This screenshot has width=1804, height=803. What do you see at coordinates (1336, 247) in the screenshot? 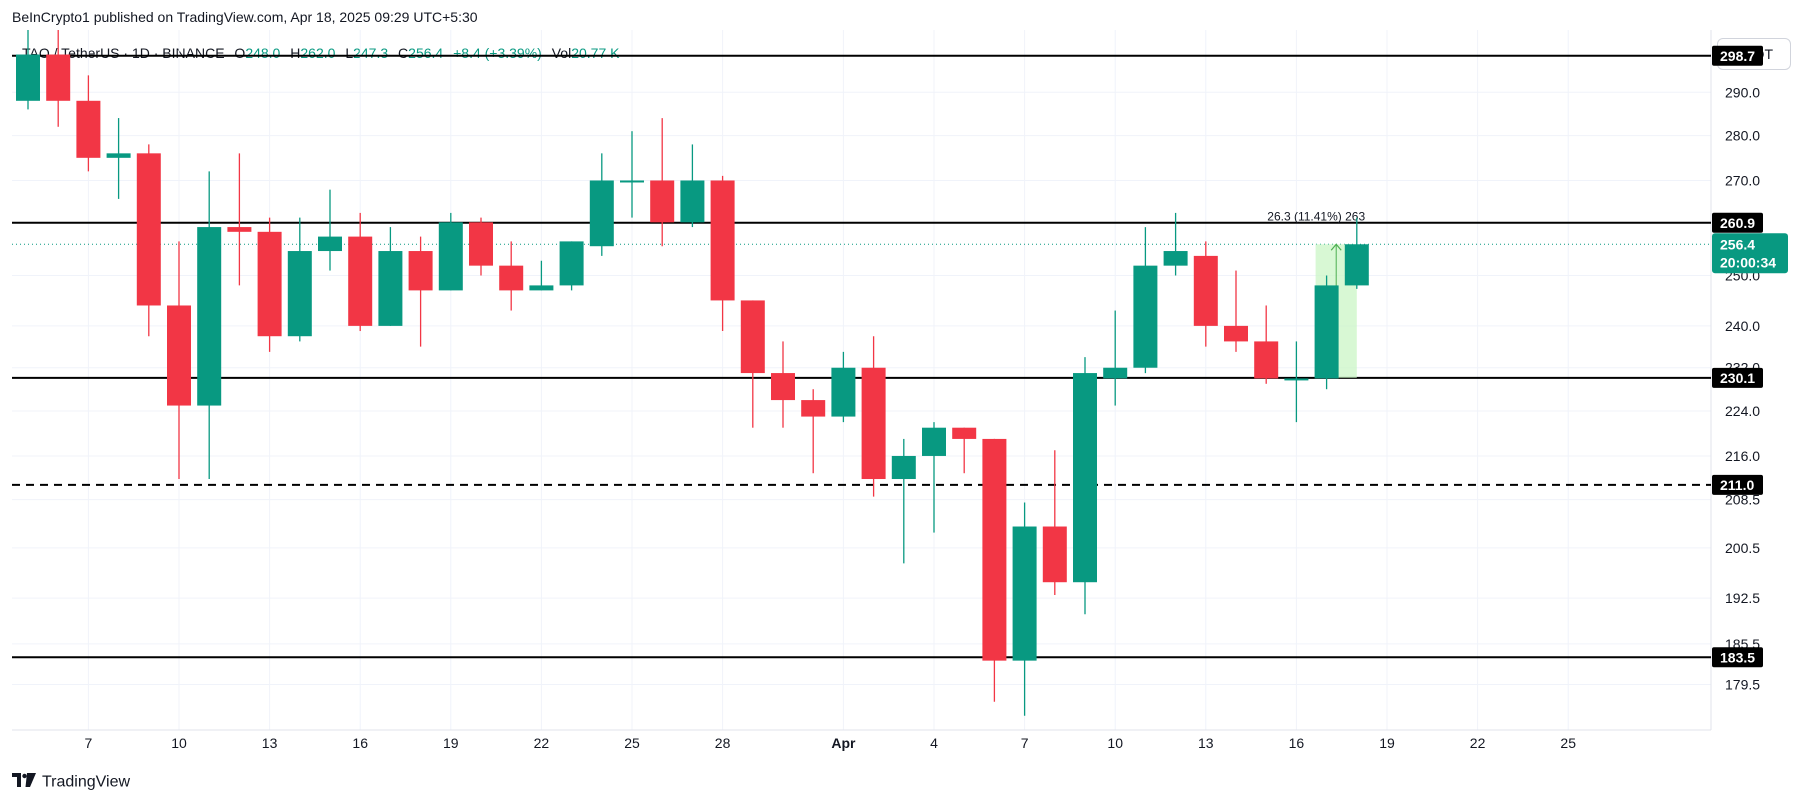
I see `measure-arrow-head` at bounding box center [1336, 247].